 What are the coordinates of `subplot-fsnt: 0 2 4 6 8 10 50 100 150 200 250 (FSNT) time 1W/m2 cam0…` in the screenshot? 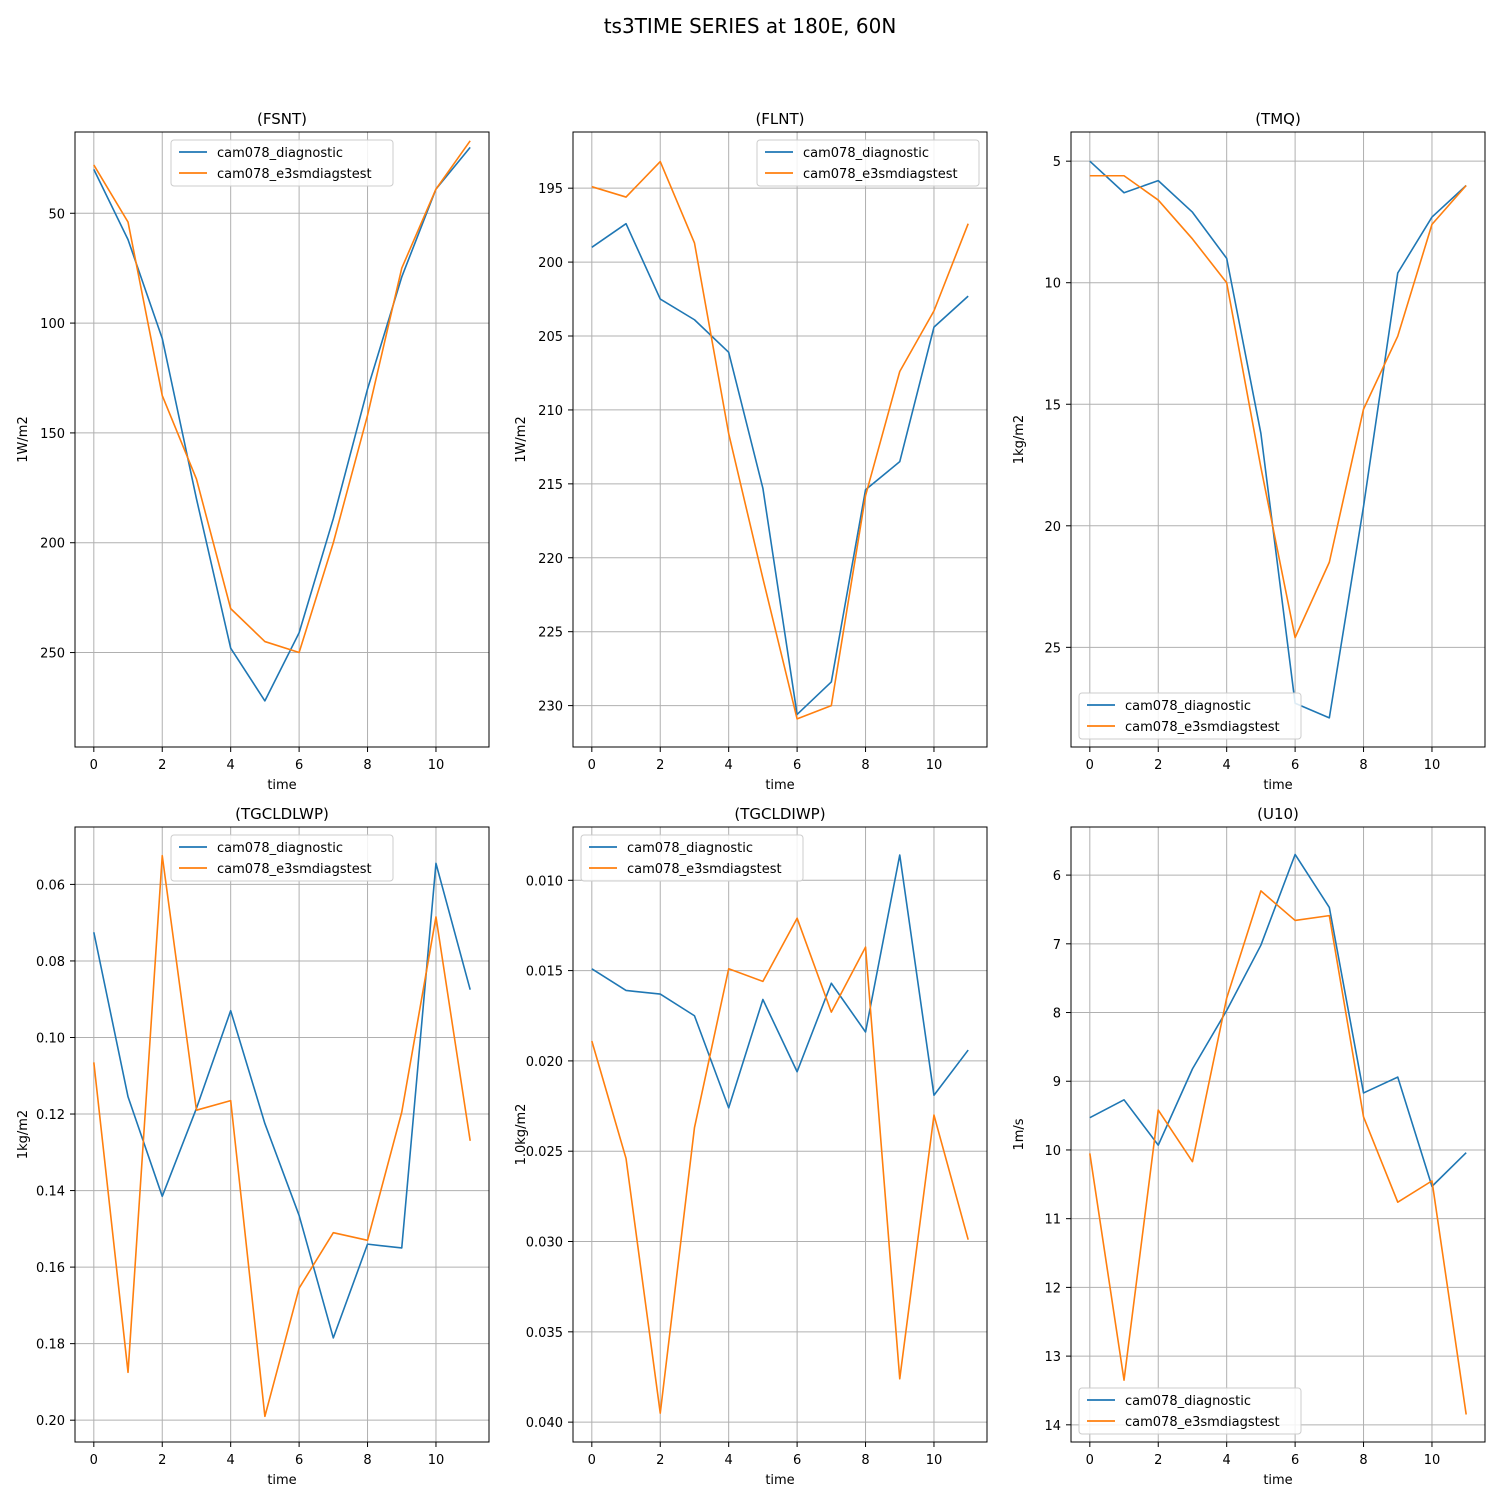 It's located at (253, 451).